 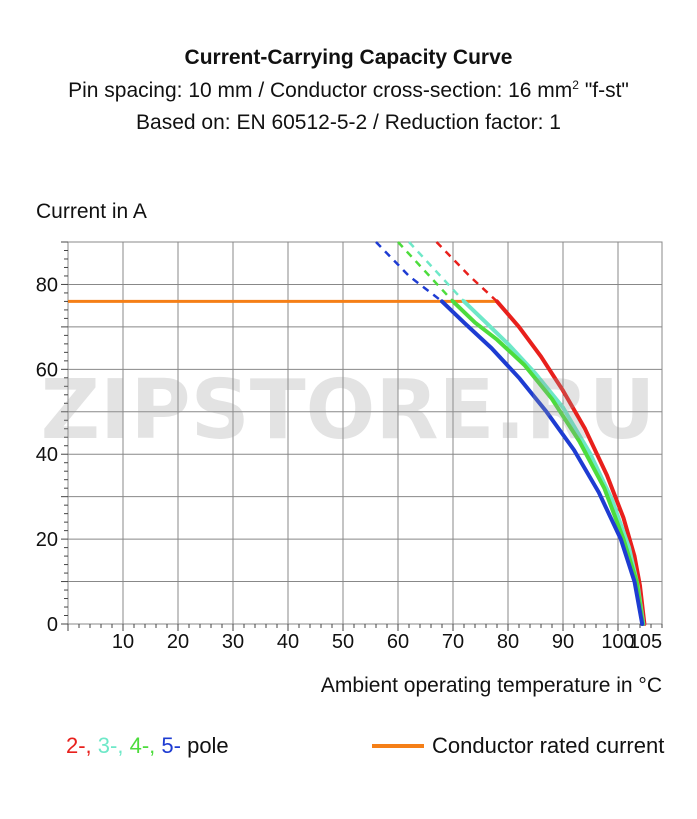 I want to click on x-tick-label: 100, so click(x=617, y=642).